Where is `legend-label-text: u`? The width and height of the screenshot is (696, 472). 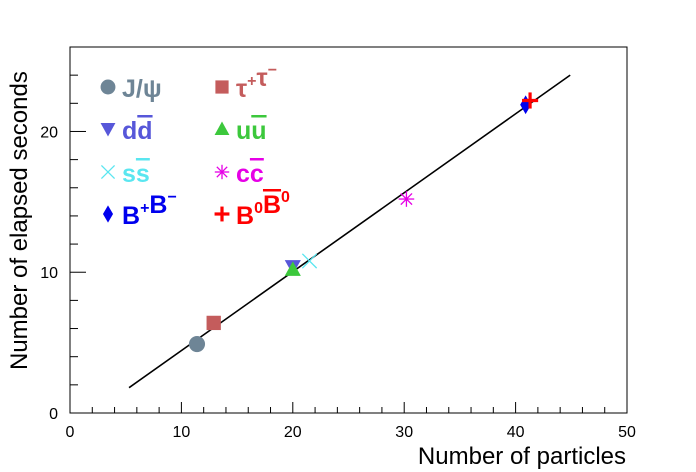 legend-label-text: u is located at coordinates (243, 131).